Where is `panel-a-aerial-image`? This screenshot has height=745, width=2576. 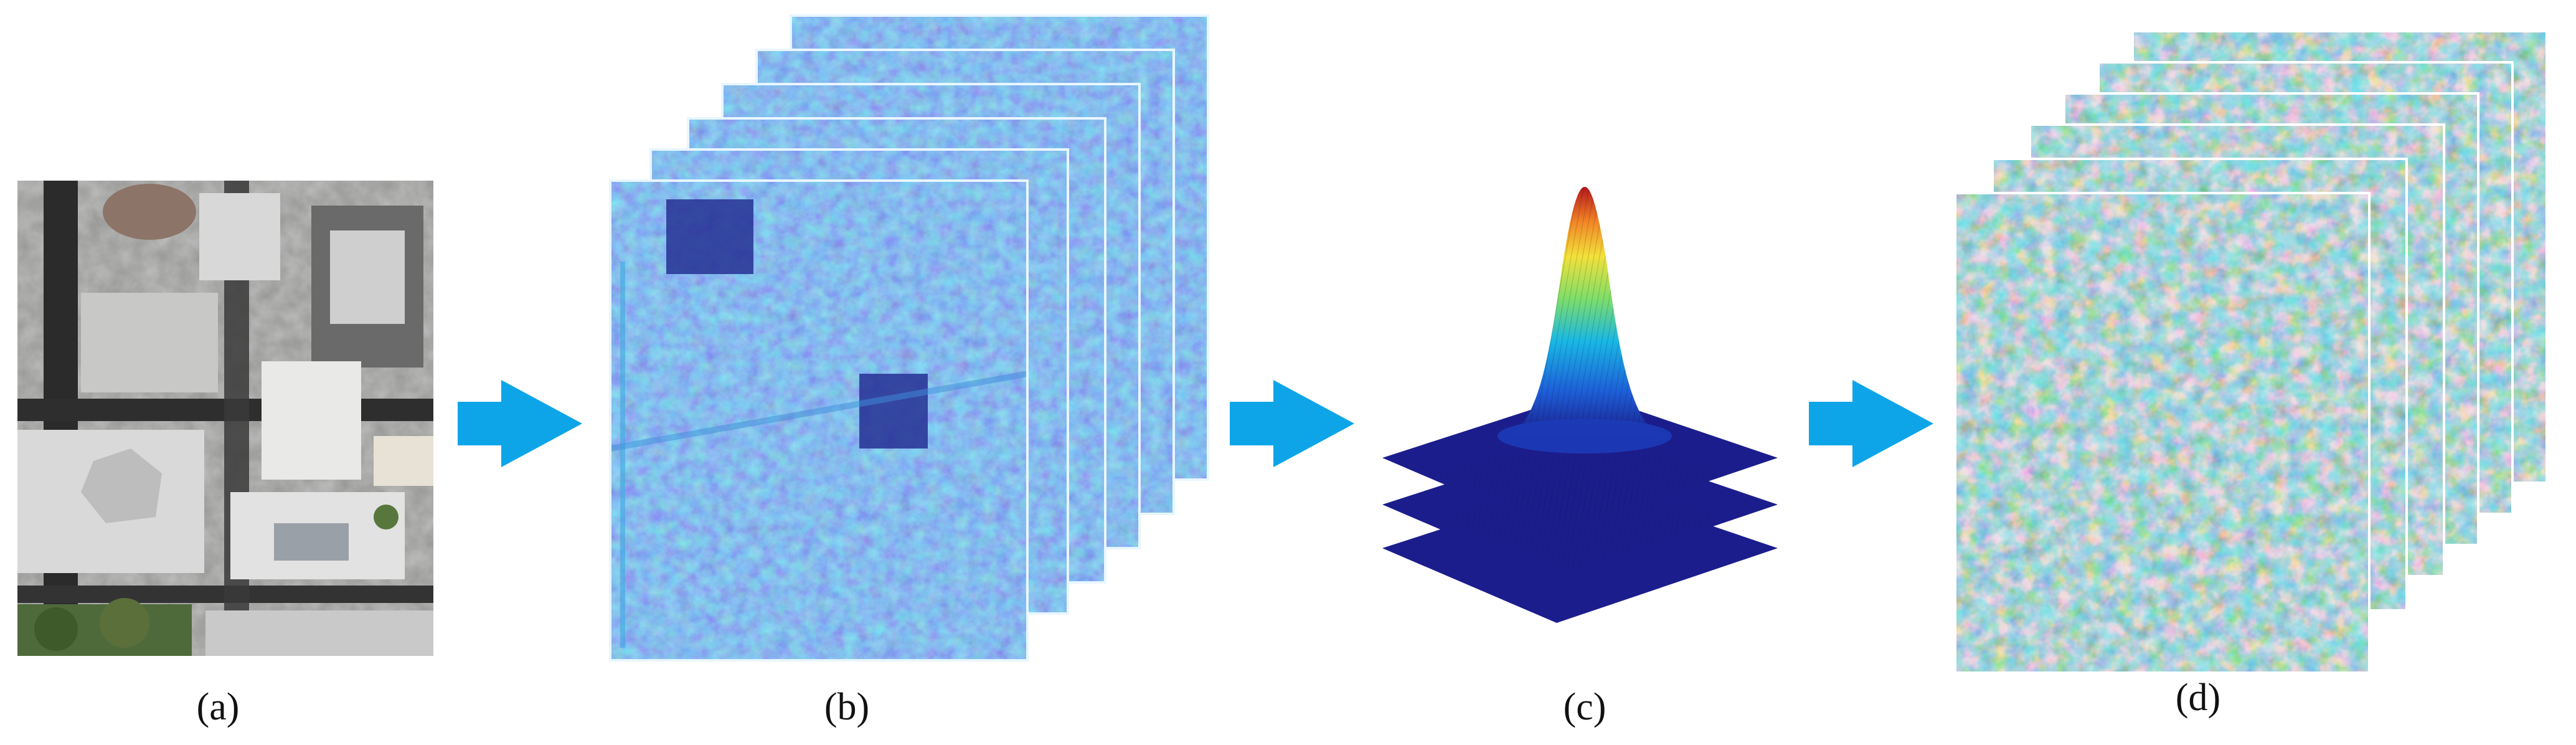 panel-a-aerial-image is located at coordinates (225, 418).